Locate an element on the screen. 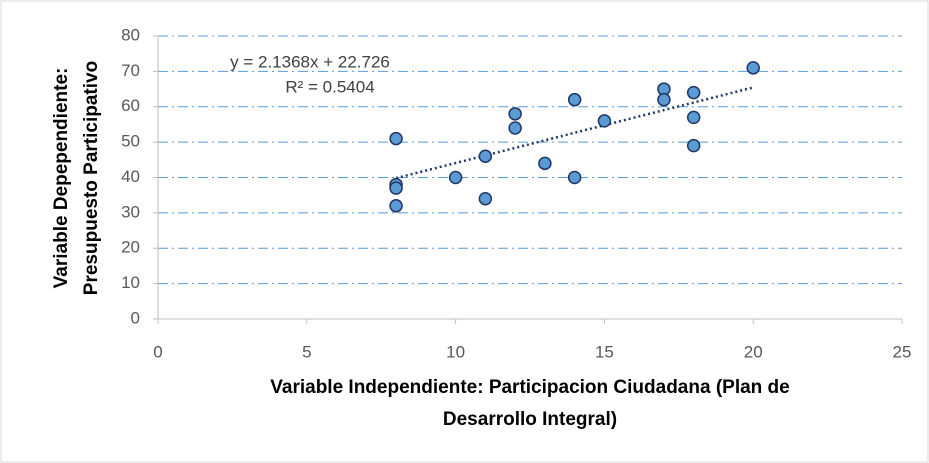 The width and height of the screenshot is (929, 463). y-tick-label: 80 is located at coordinates (130, 34).